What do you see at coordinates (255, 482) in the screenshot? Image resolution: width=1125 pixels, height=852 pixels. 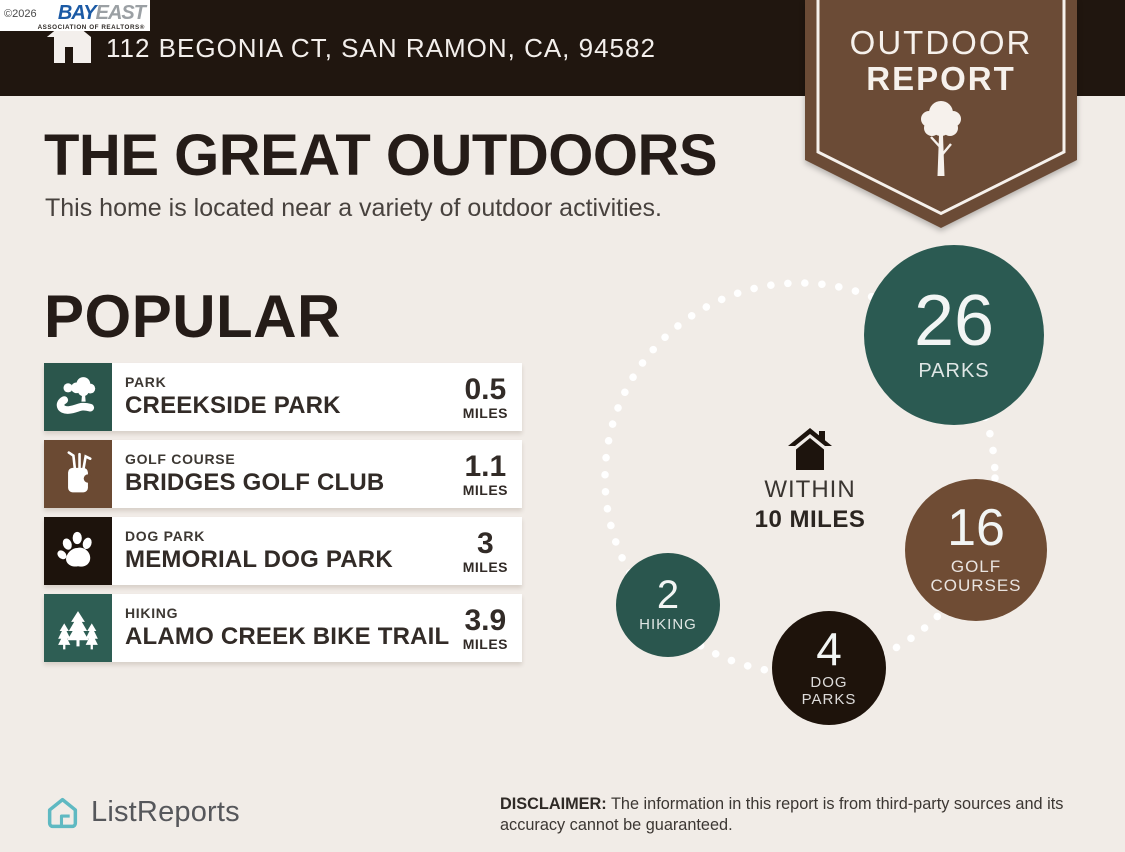 I see `poi-name: BRIDGES GOLF CLUB` at bounding box center [255, 482].